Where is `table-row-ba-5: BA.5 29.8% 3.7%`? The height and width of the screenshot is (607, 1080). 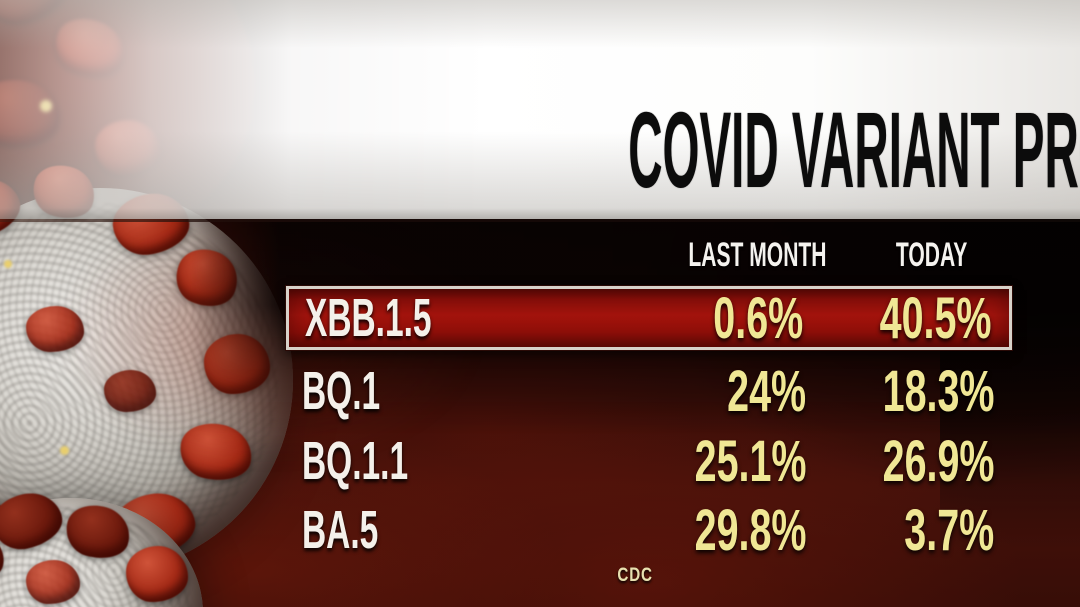 table-row-ba-5: BA.5 29.8% 3.7% is located at coordinates (649, 530).